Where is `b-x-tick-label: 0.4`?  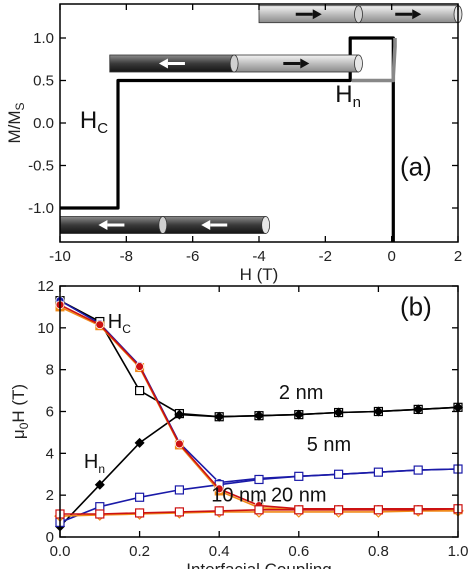 b-x-tick-label: 0.4 is located at coordinates (219, 551).